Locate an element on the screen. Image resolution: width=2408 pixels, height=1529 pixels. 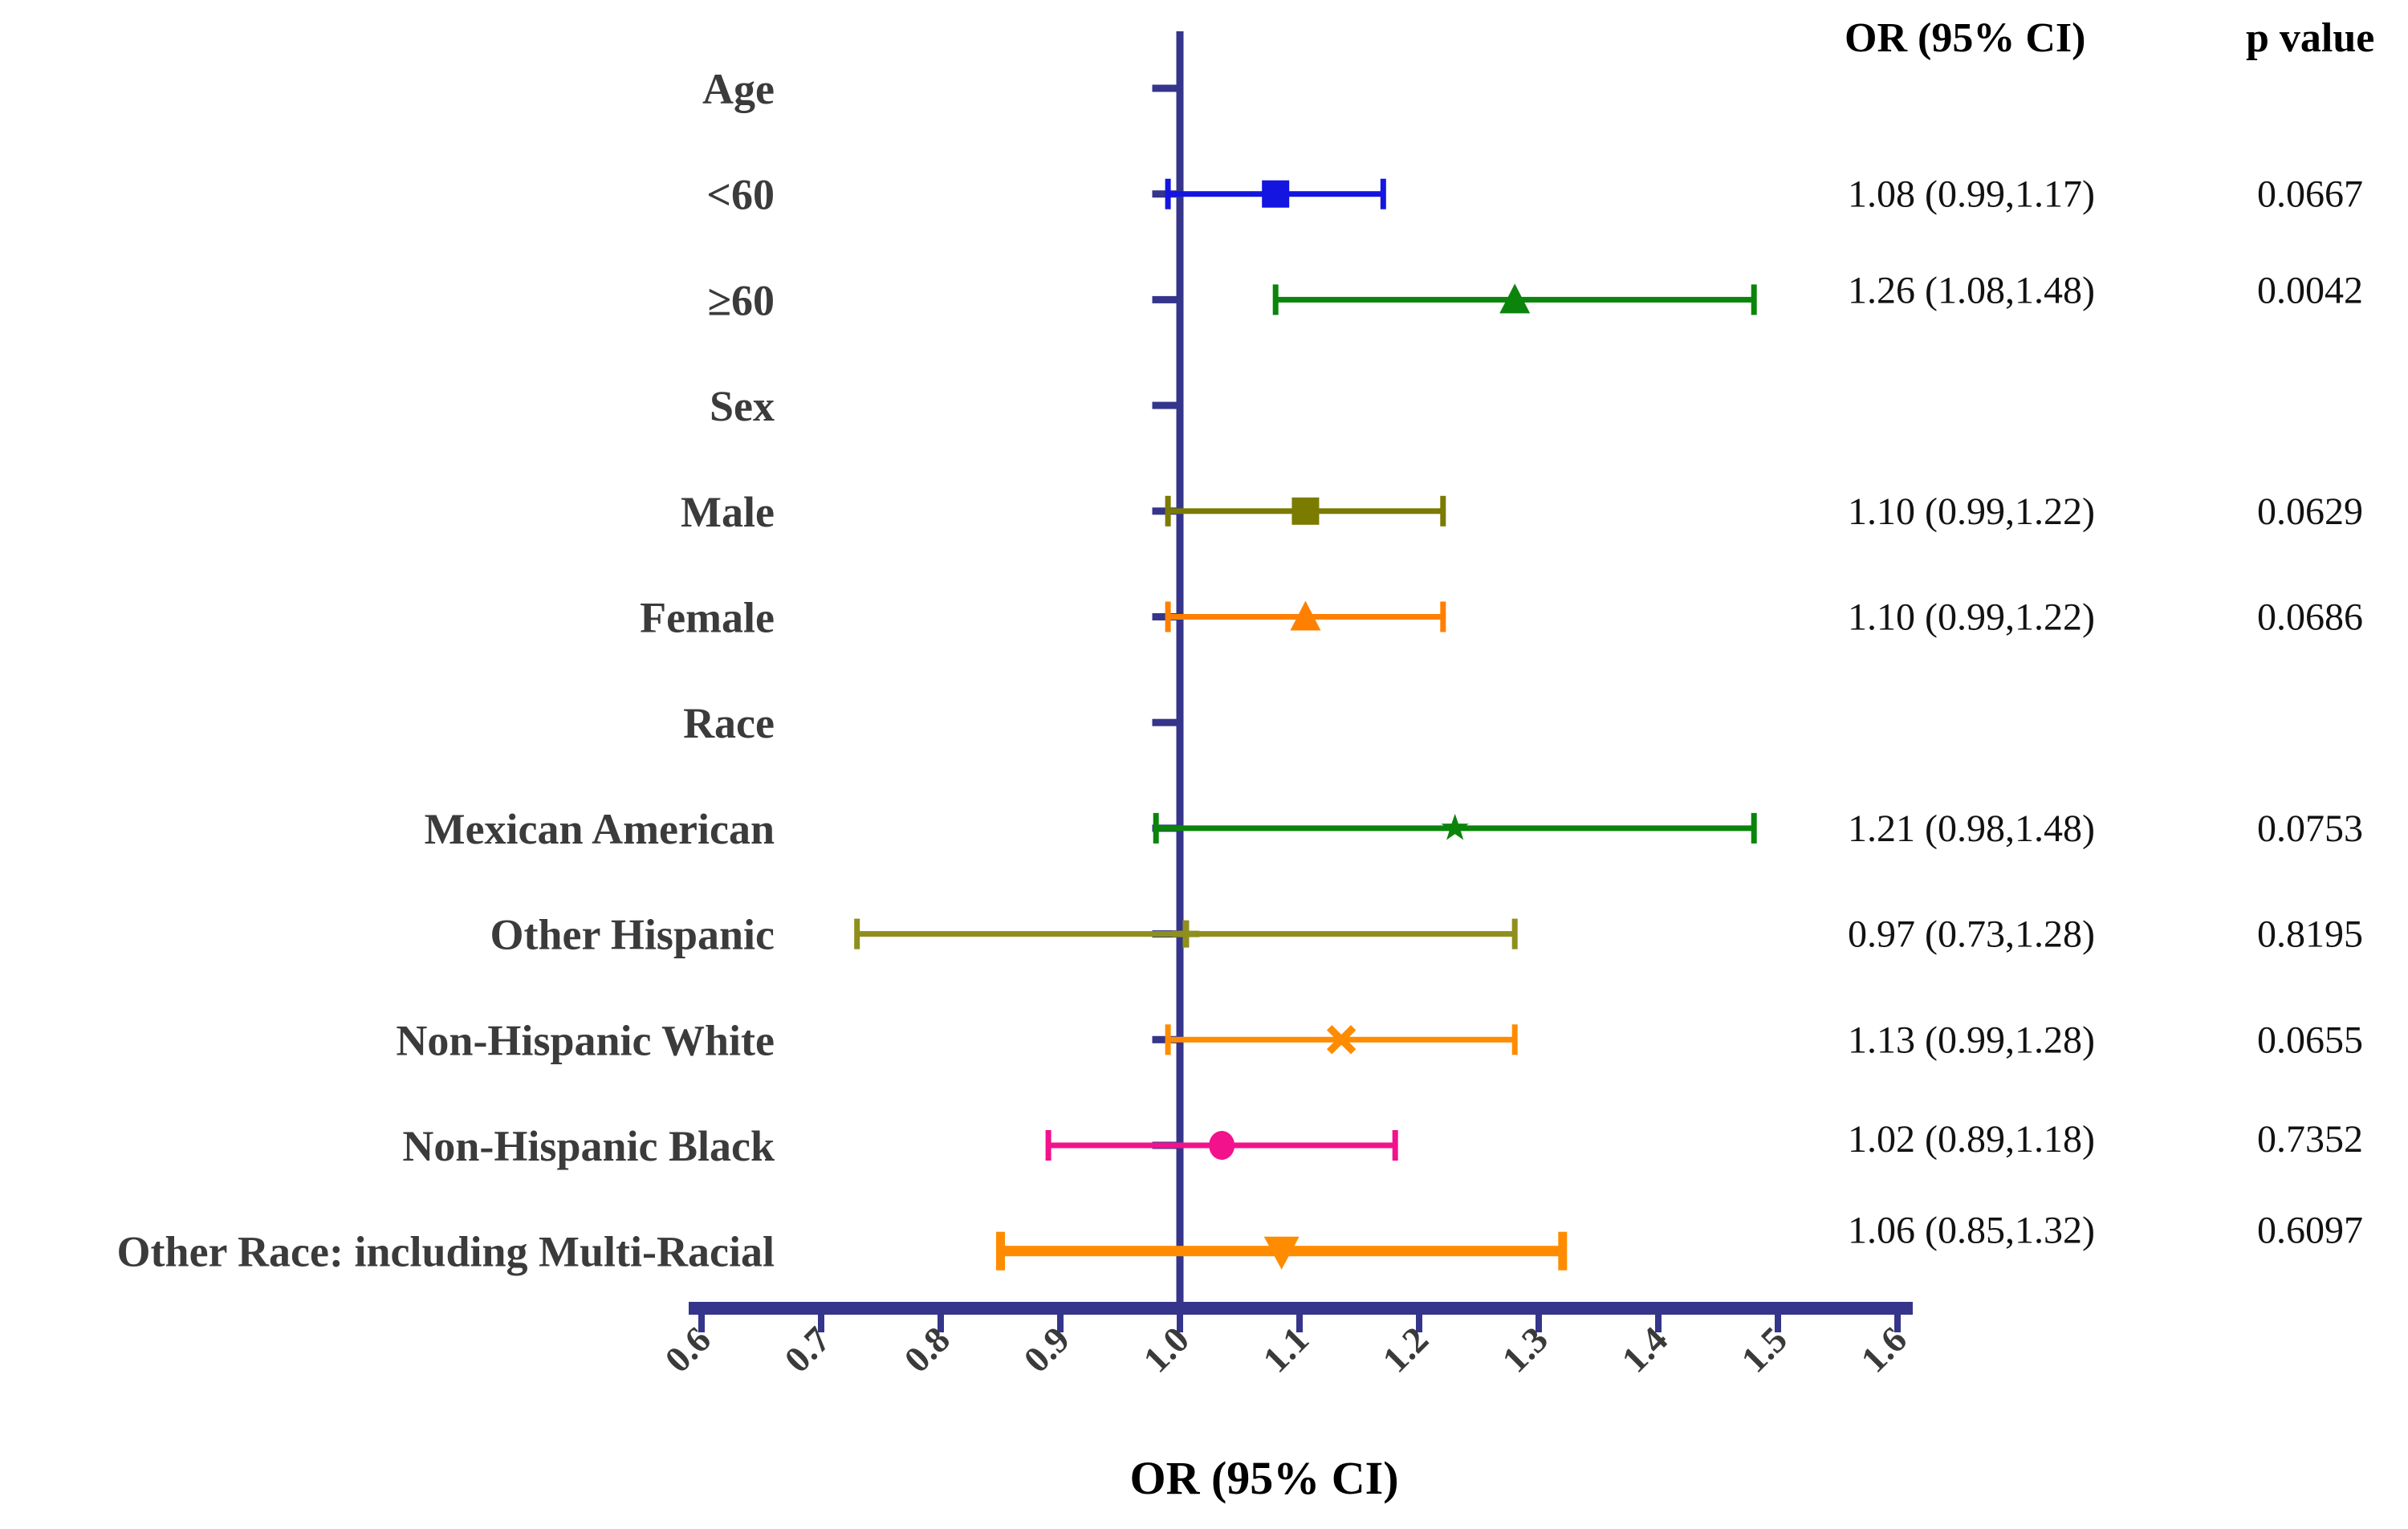
x-axis-tick-label: 1.1 is located at coordinates (1285, 1350).